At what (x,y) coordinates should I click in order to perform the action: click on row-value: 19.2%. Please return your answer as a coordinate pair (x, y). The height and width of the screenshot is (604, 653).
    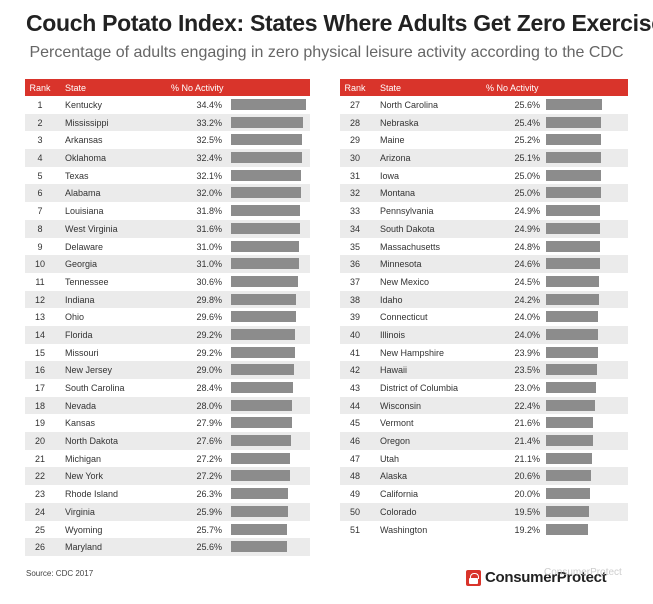
    Looking at the image, I should click on (527, 529).